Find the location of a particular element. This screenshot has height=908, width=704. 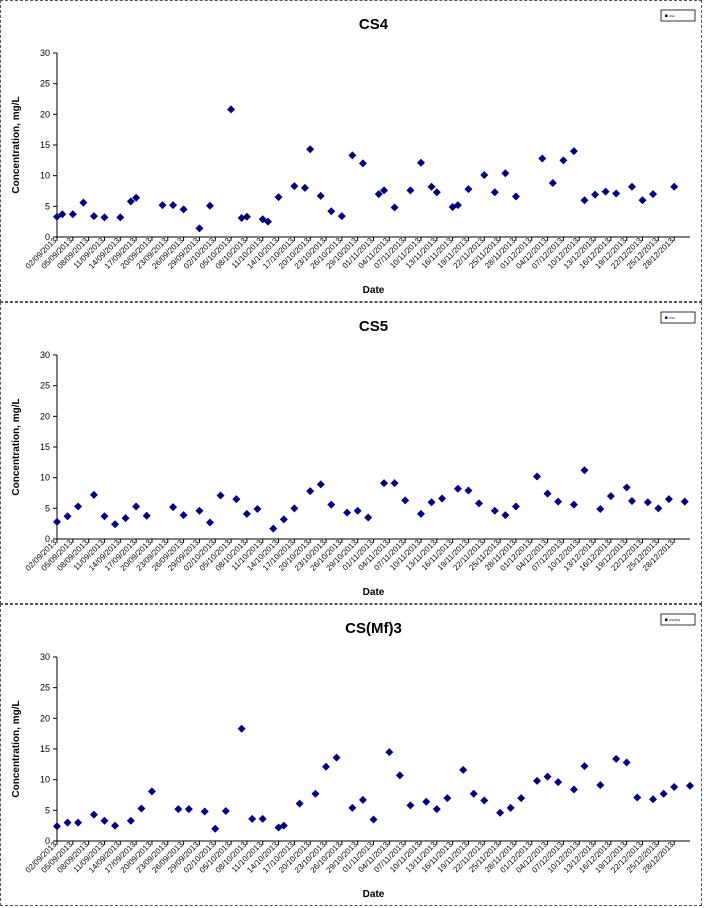

y-tick-label: 20 is located at coordinates (45, 416).